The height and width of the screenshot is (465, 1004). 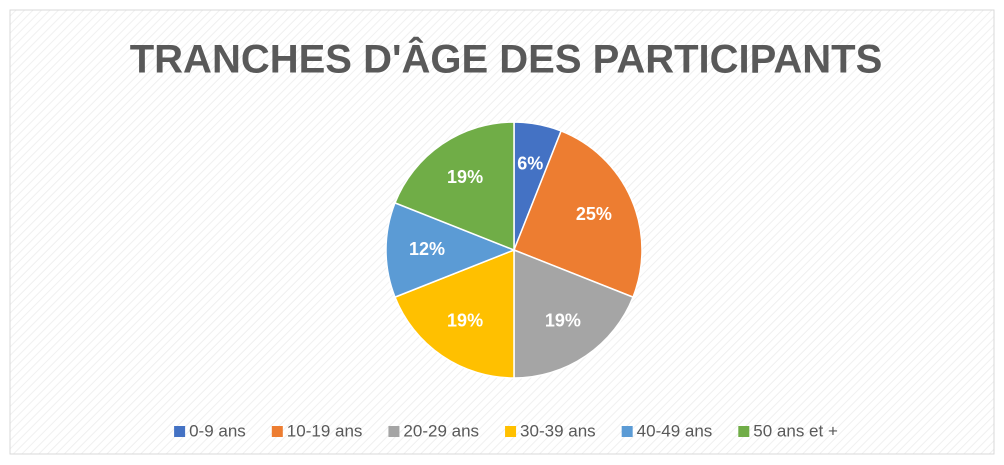 I want to click on pie: 6% 25% 19% 19% 12% 19%, so click(x=514, y=250).